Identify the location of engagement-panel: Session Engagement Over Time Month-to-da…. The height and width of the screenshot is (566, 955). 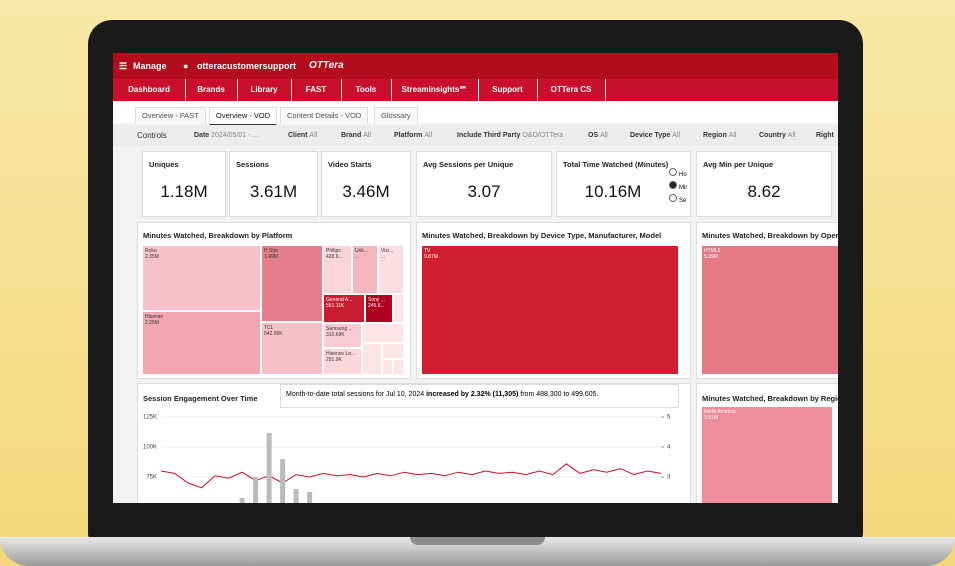
(414, 443).